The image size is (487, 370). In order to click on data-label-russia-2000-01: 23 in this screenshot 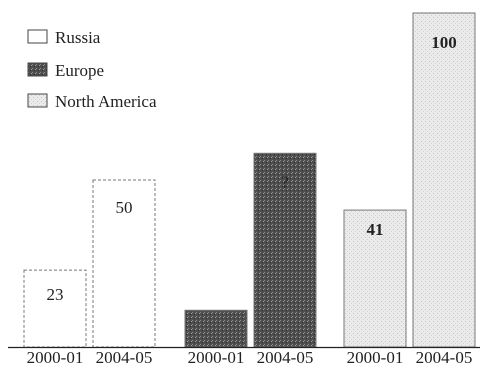, I will do `click(55, 294)`.